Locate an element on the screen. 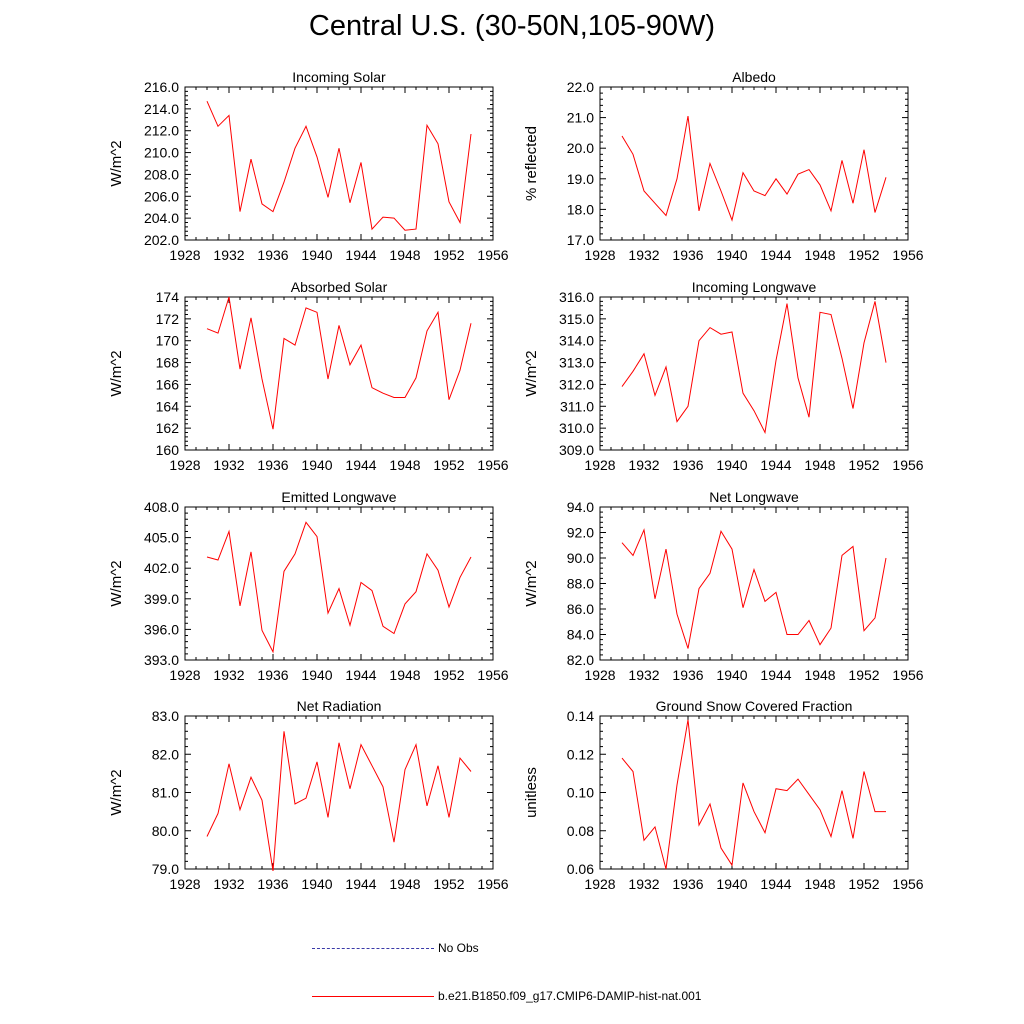 The image size is (1024, 1024). y-tick-label: 160 is located at coordinates (168, 450).